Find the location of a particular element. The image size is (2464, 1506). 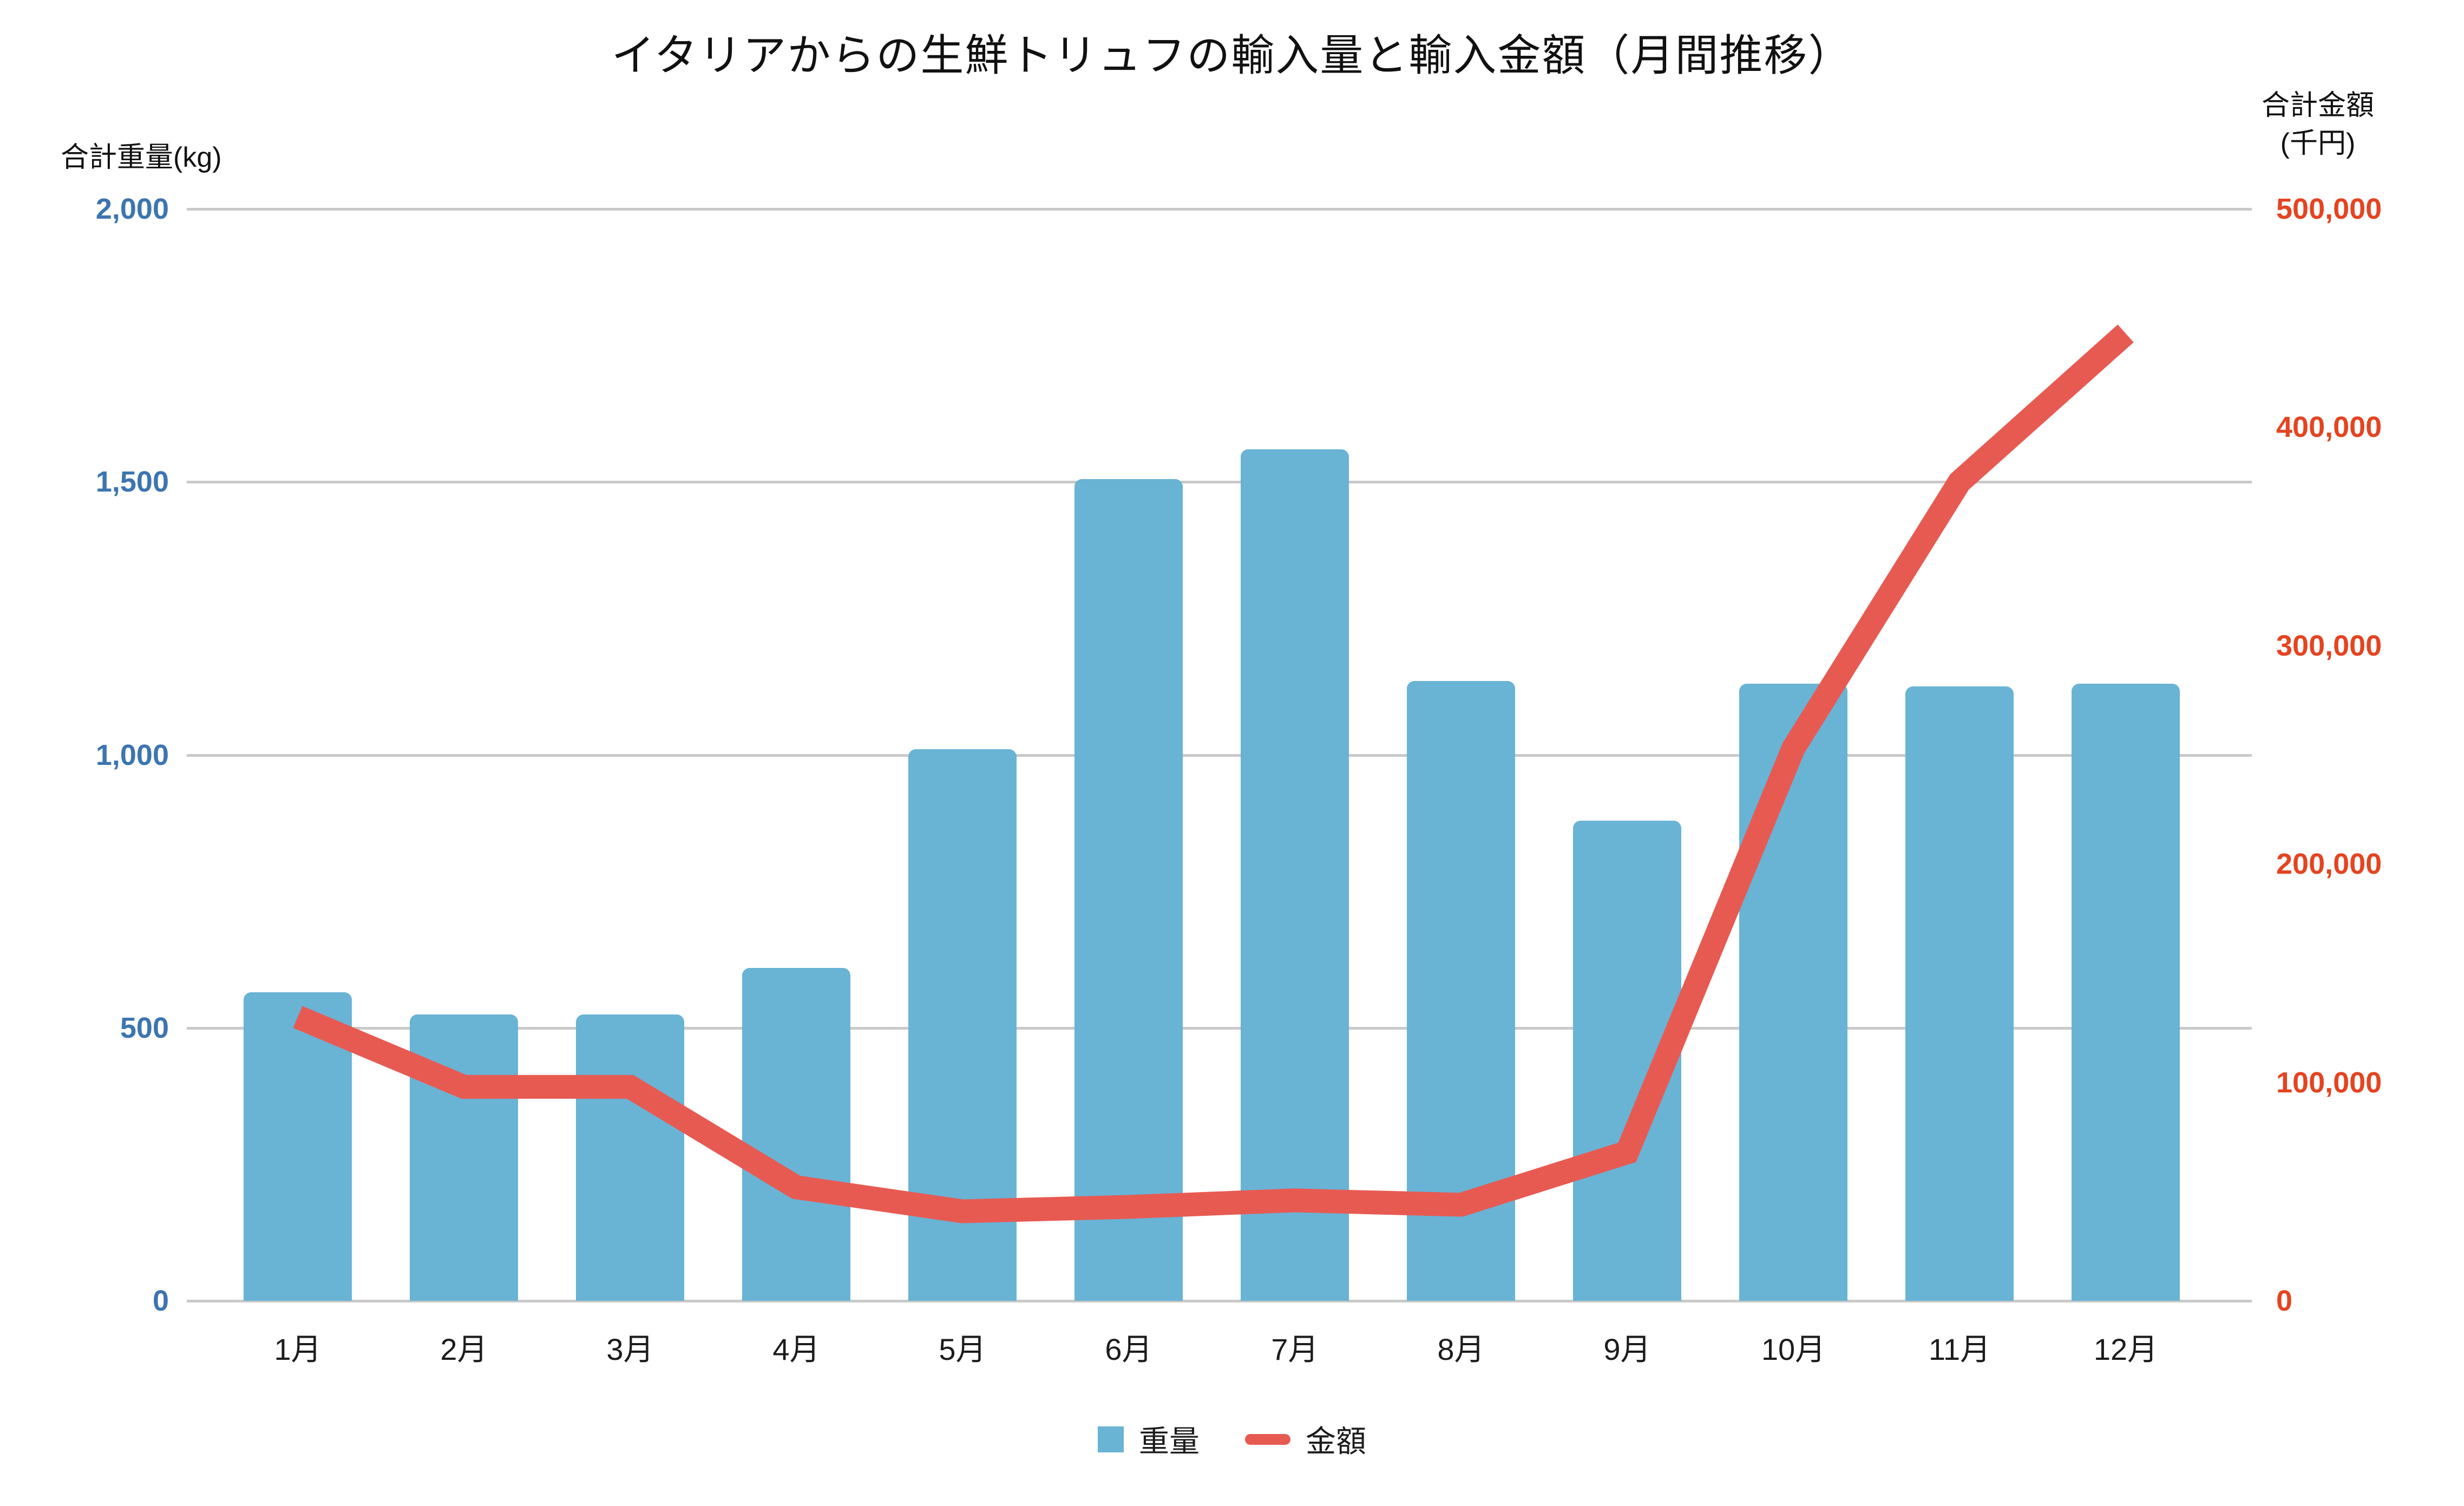

left-axis-tick-label: 500 is located at coordinates (144, 1027).